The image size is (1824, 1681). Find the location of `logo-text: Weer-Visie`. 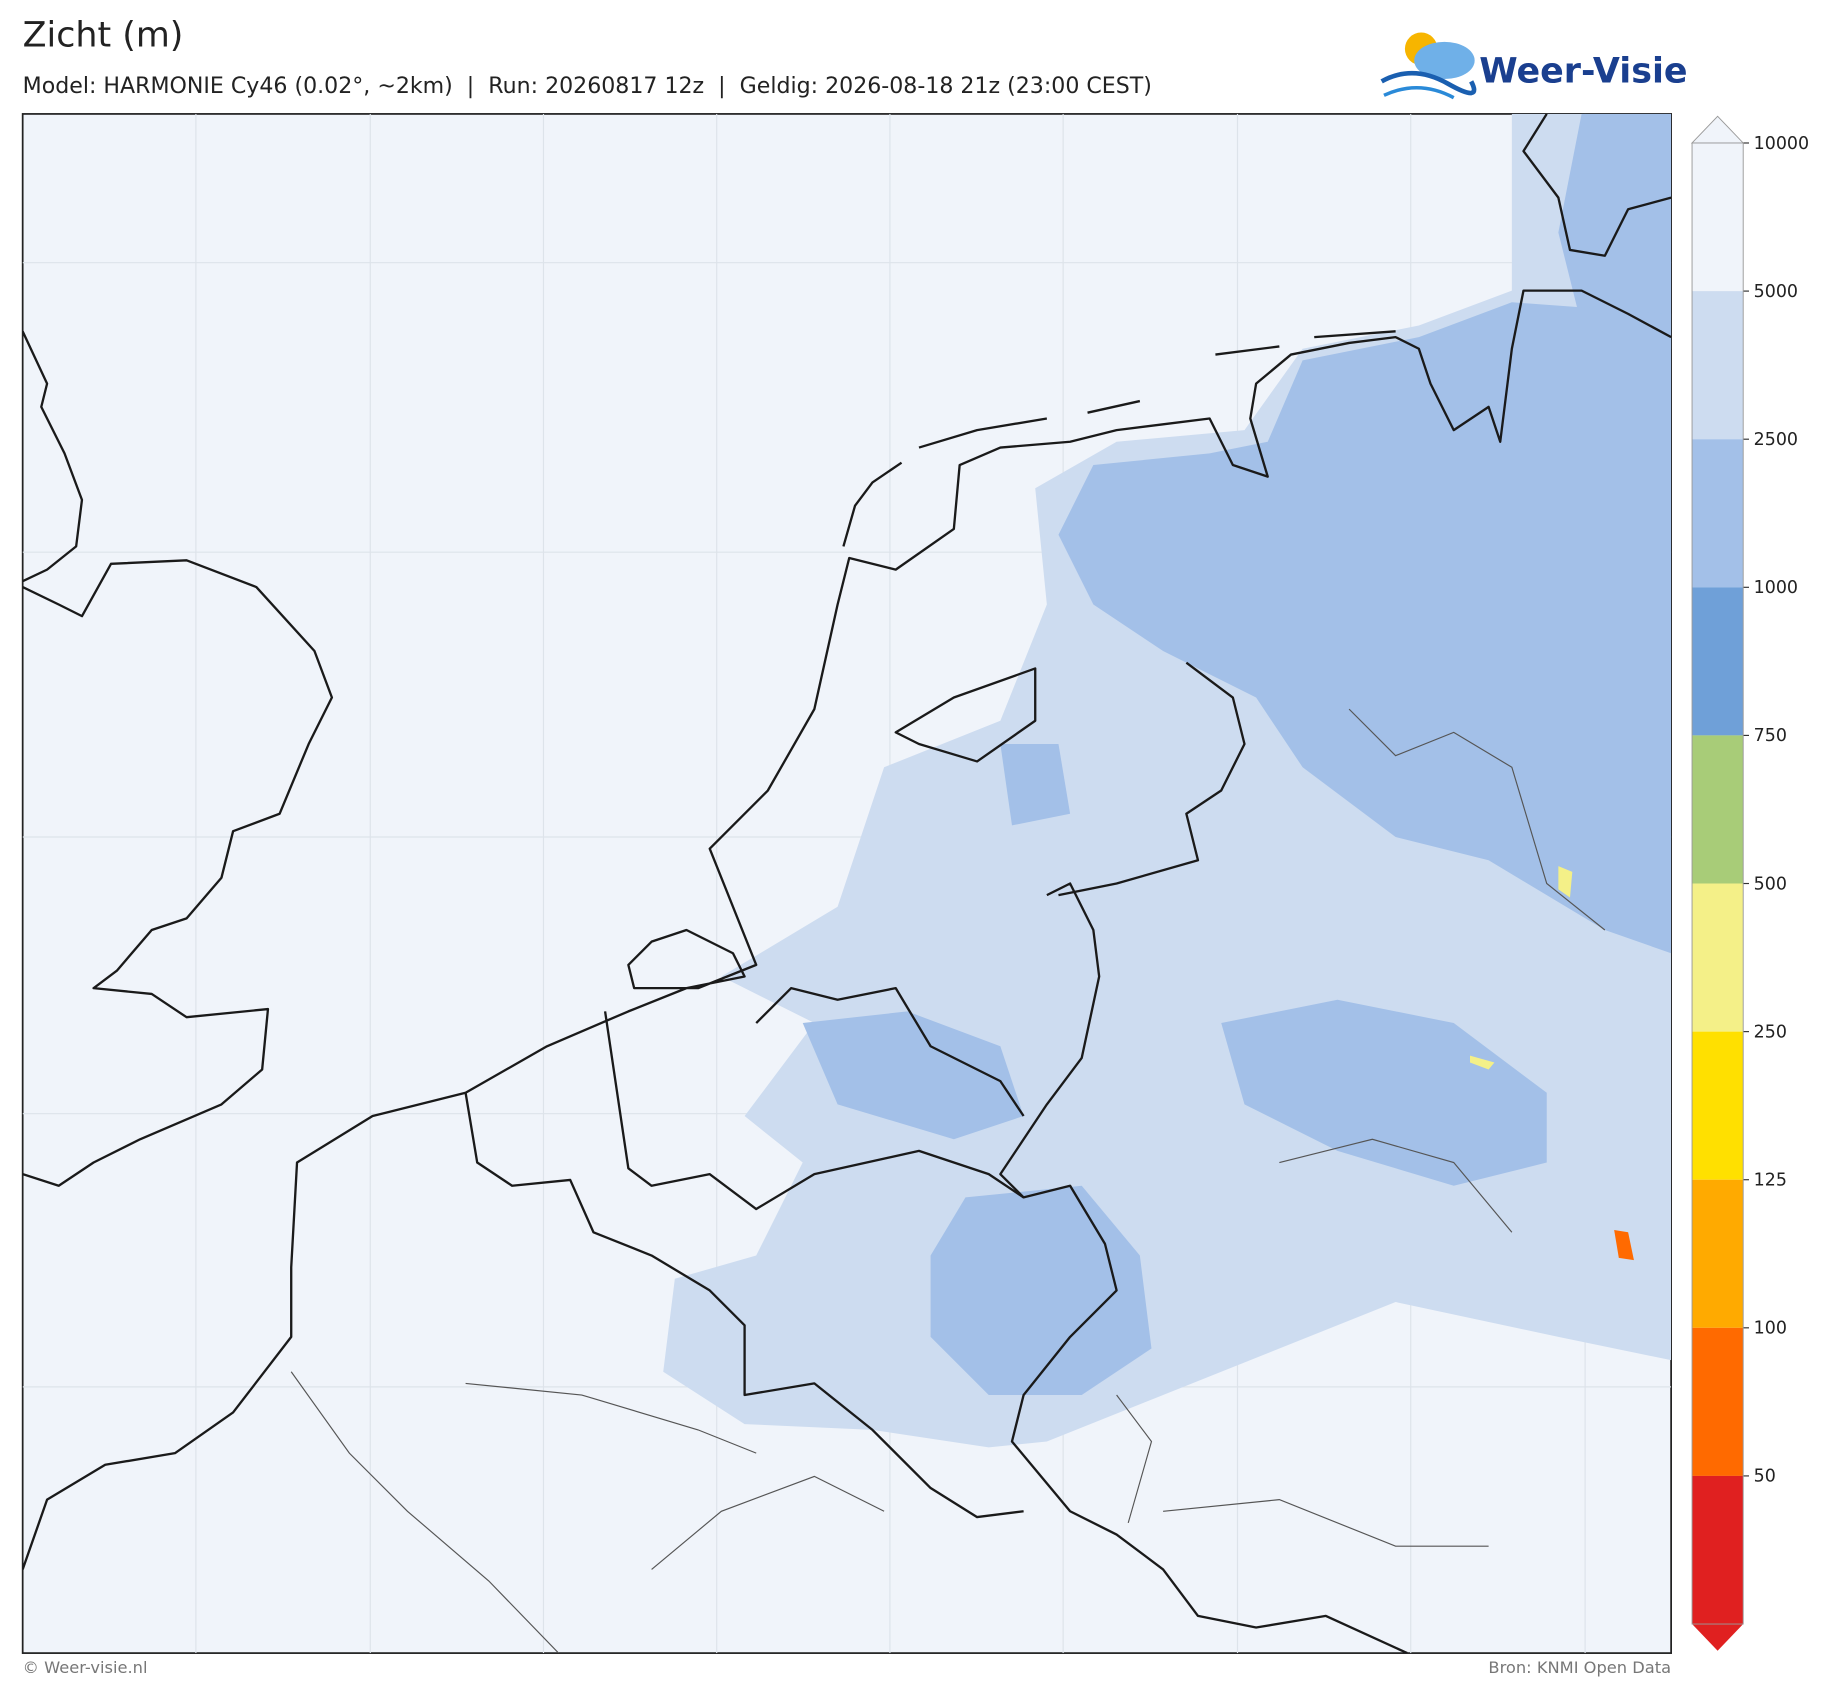

logo-text: Weer-Visie is located at coordinates (1583, 72).